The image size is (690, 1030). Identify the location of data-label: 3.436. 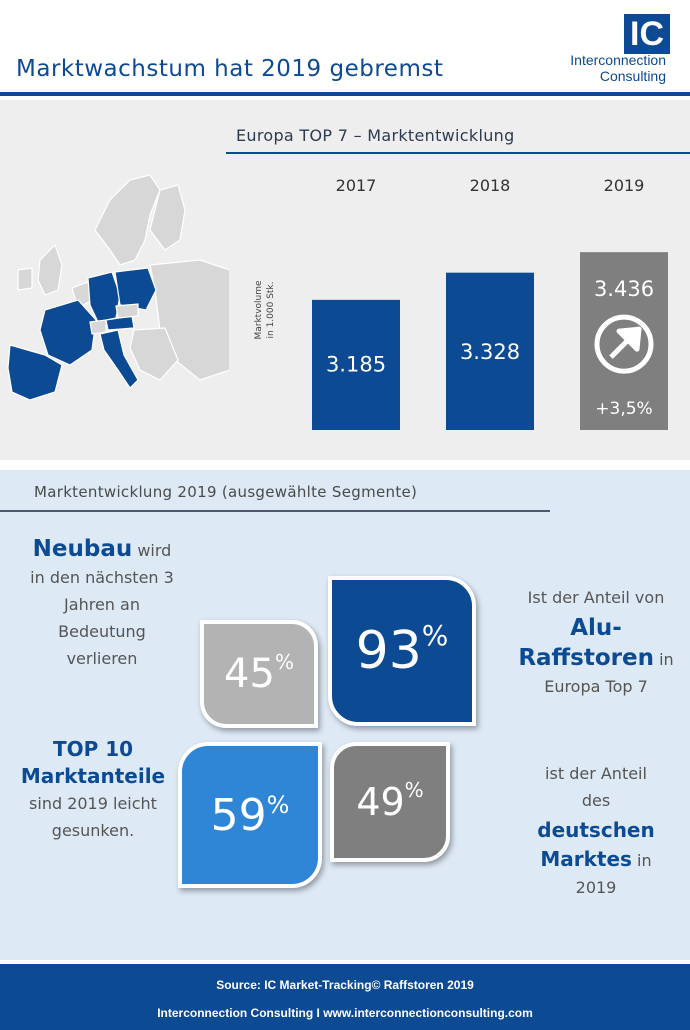
(624, 289).